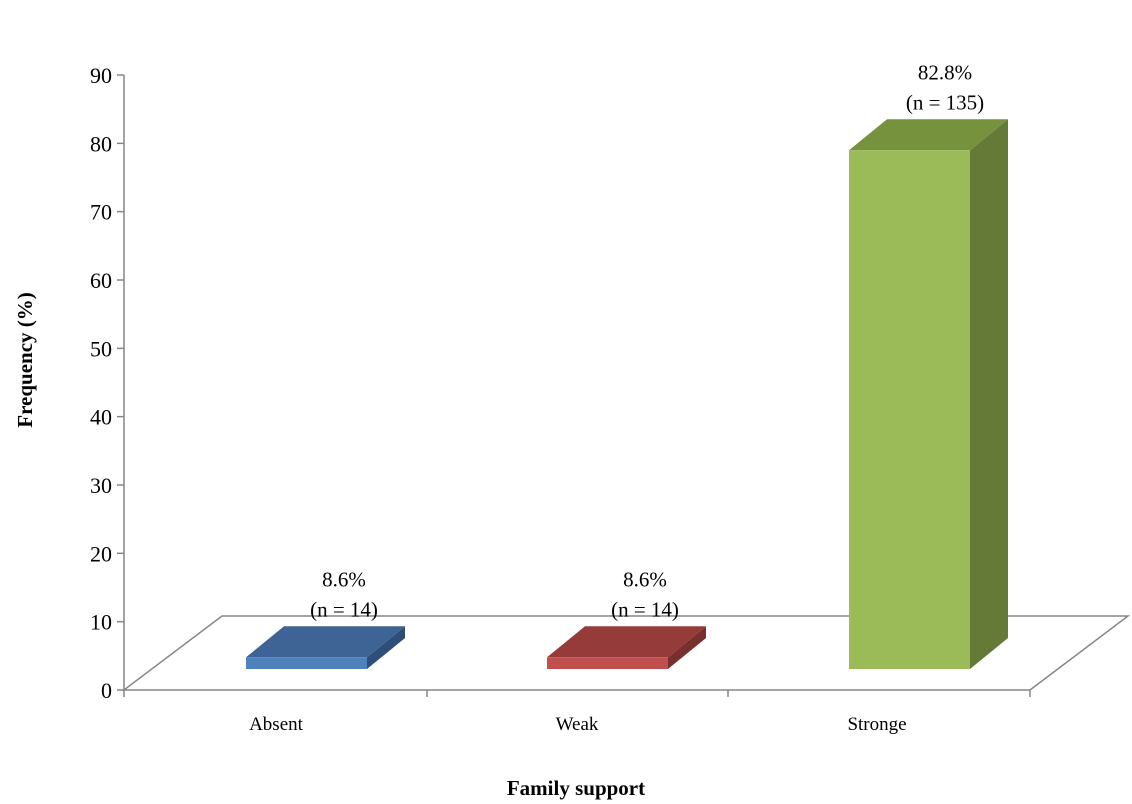  Describe the element at coordinates (876, 724) in the screenshot. I see `x-category-label: Stronge` at that location.